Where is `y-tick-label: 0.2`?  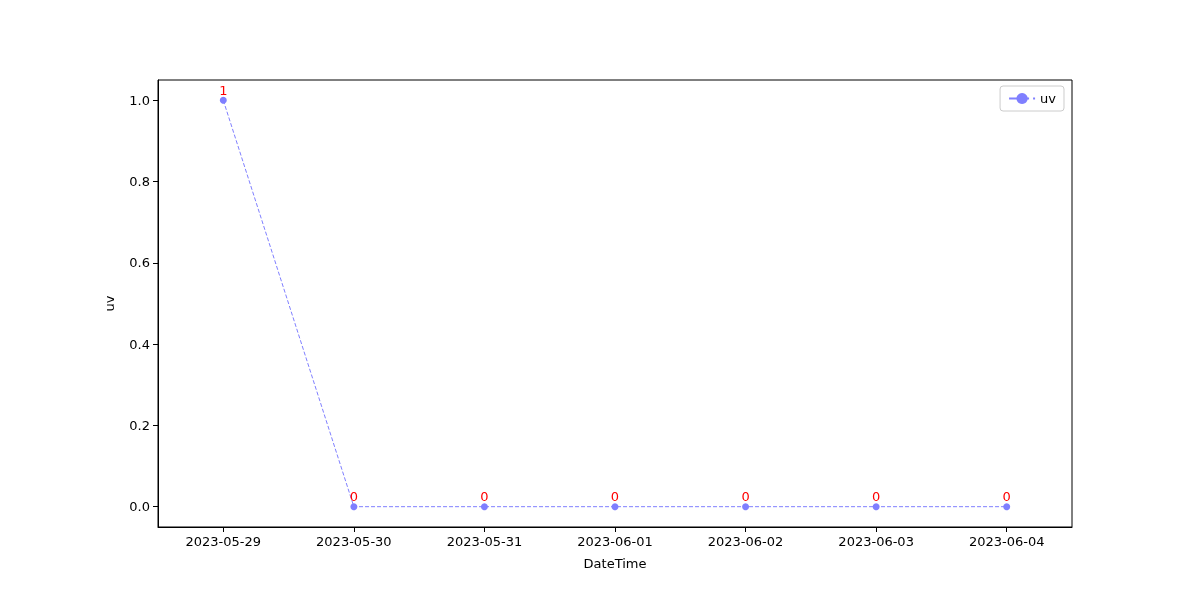 y-tick-label: 0.2 is located at coordinates (139, 425).